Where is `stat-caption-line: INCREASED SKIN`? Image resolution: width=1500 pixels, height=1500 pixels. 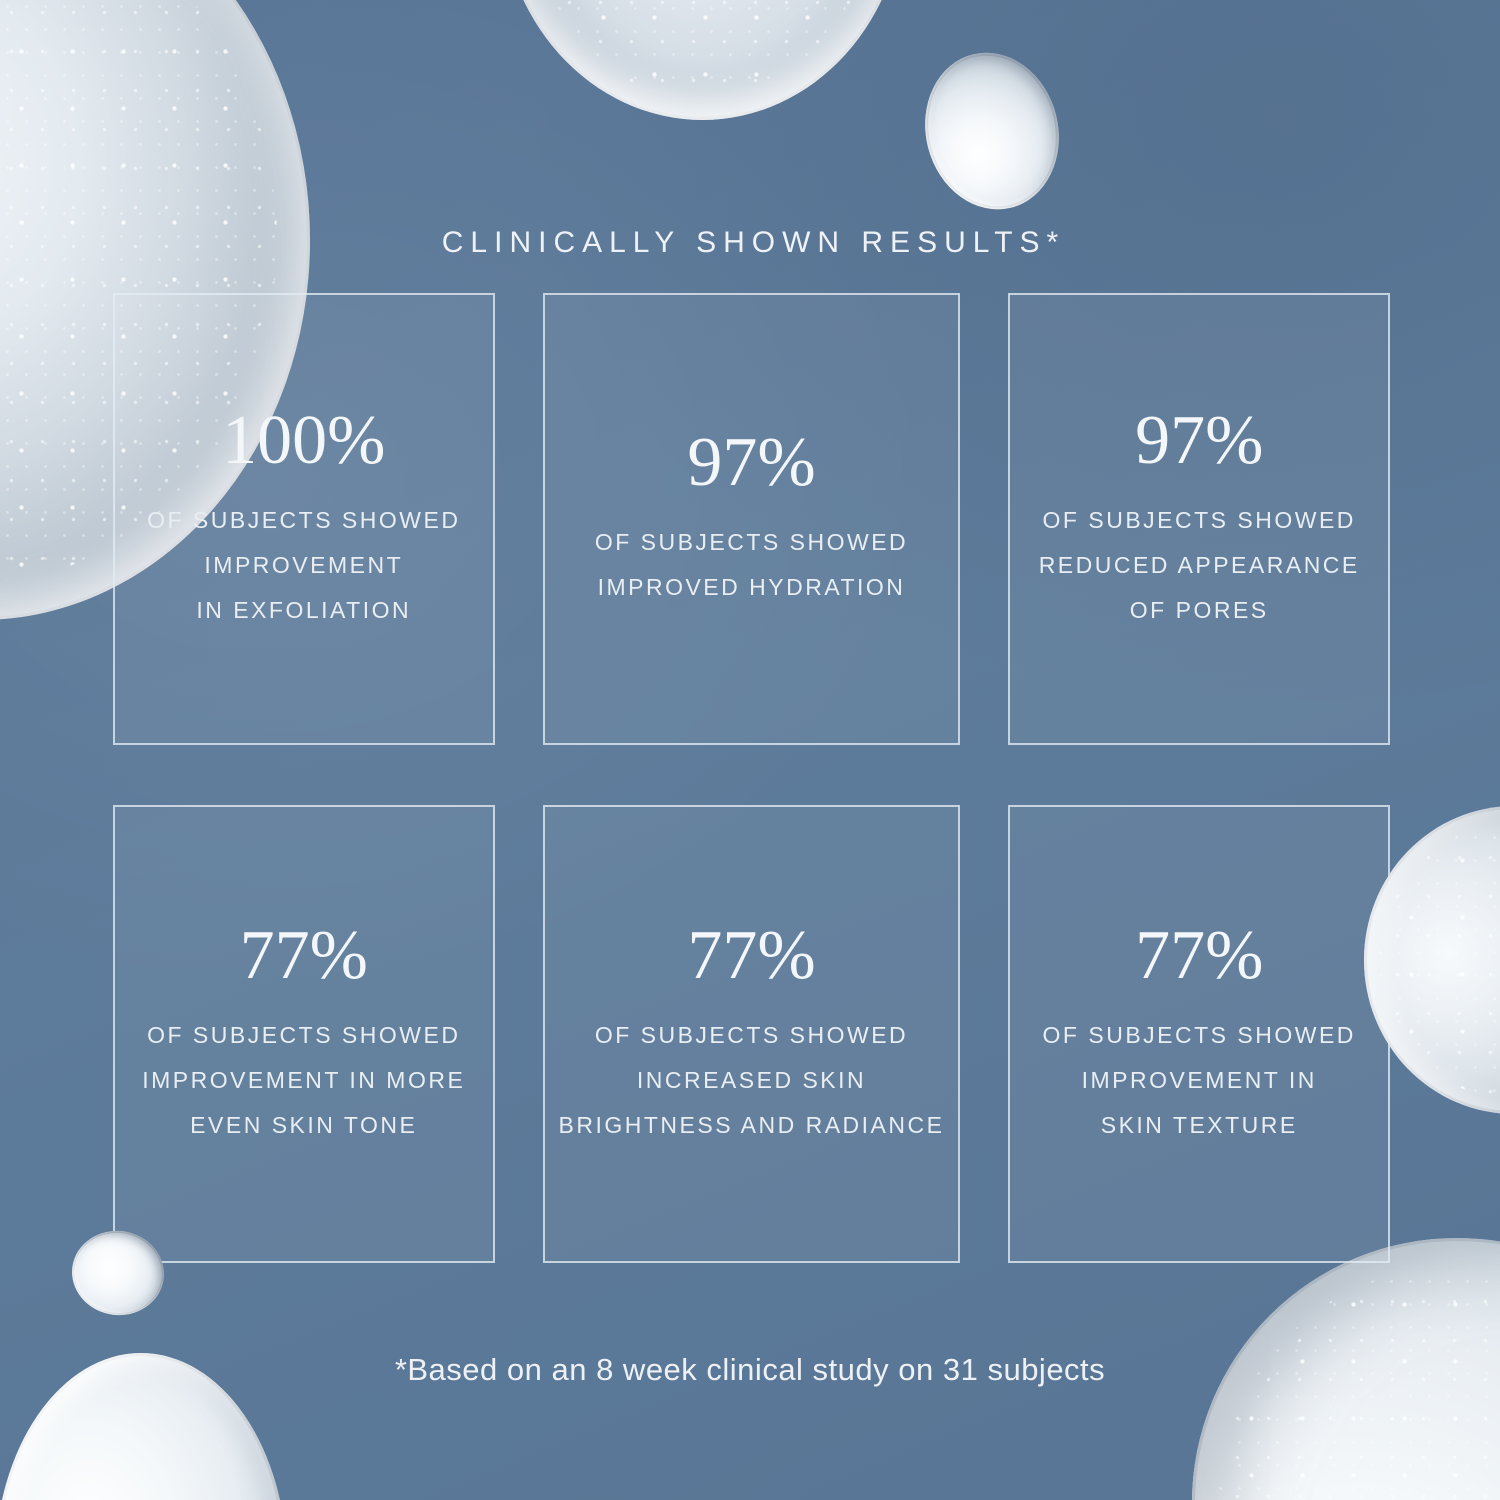 stat-caption-line: INCREASED SKIN is located at coordinates (751, 1079).